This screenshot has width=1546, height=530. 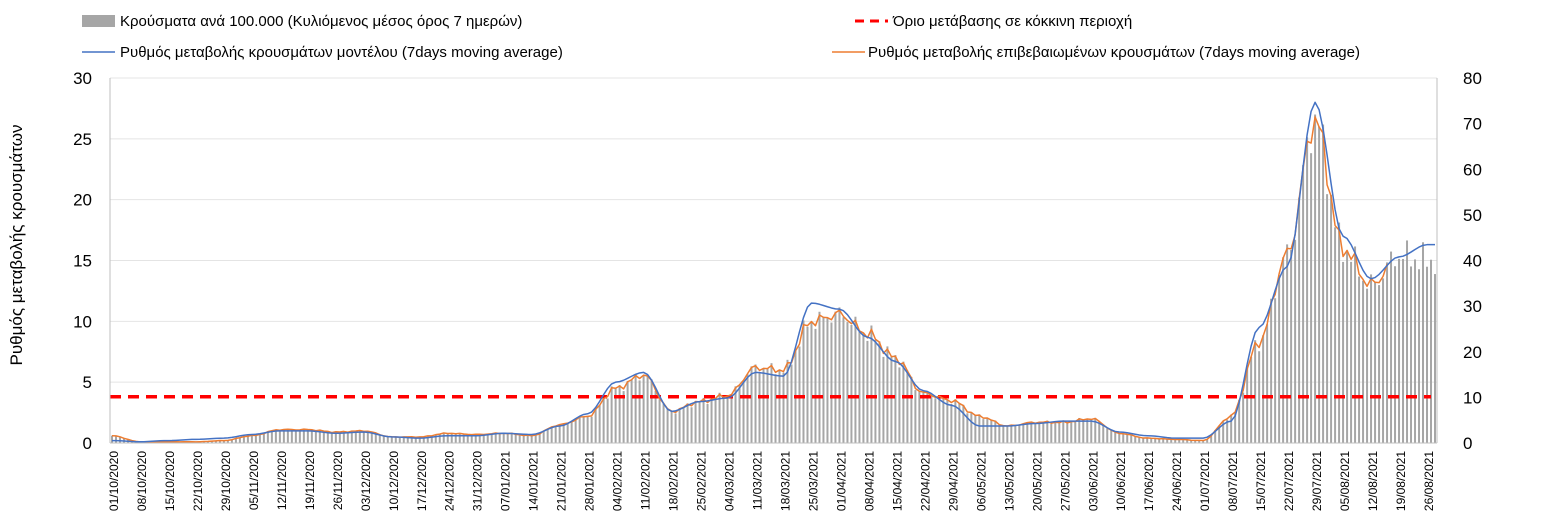 I want to click on left-tick-label: 30, so click(x=82, y=78).